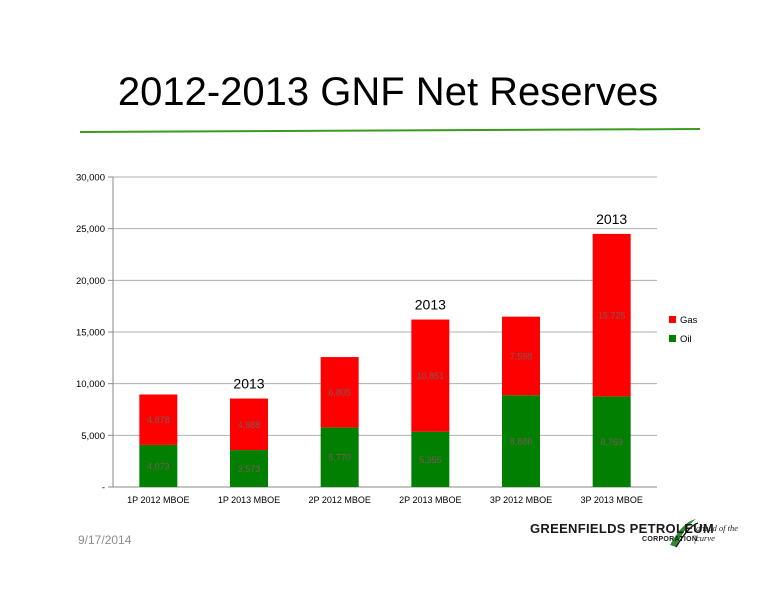 This screenshot has height=600, width=776. I want to click on x-tick-label: 2P 2013 MBOE, so click(430, 500).